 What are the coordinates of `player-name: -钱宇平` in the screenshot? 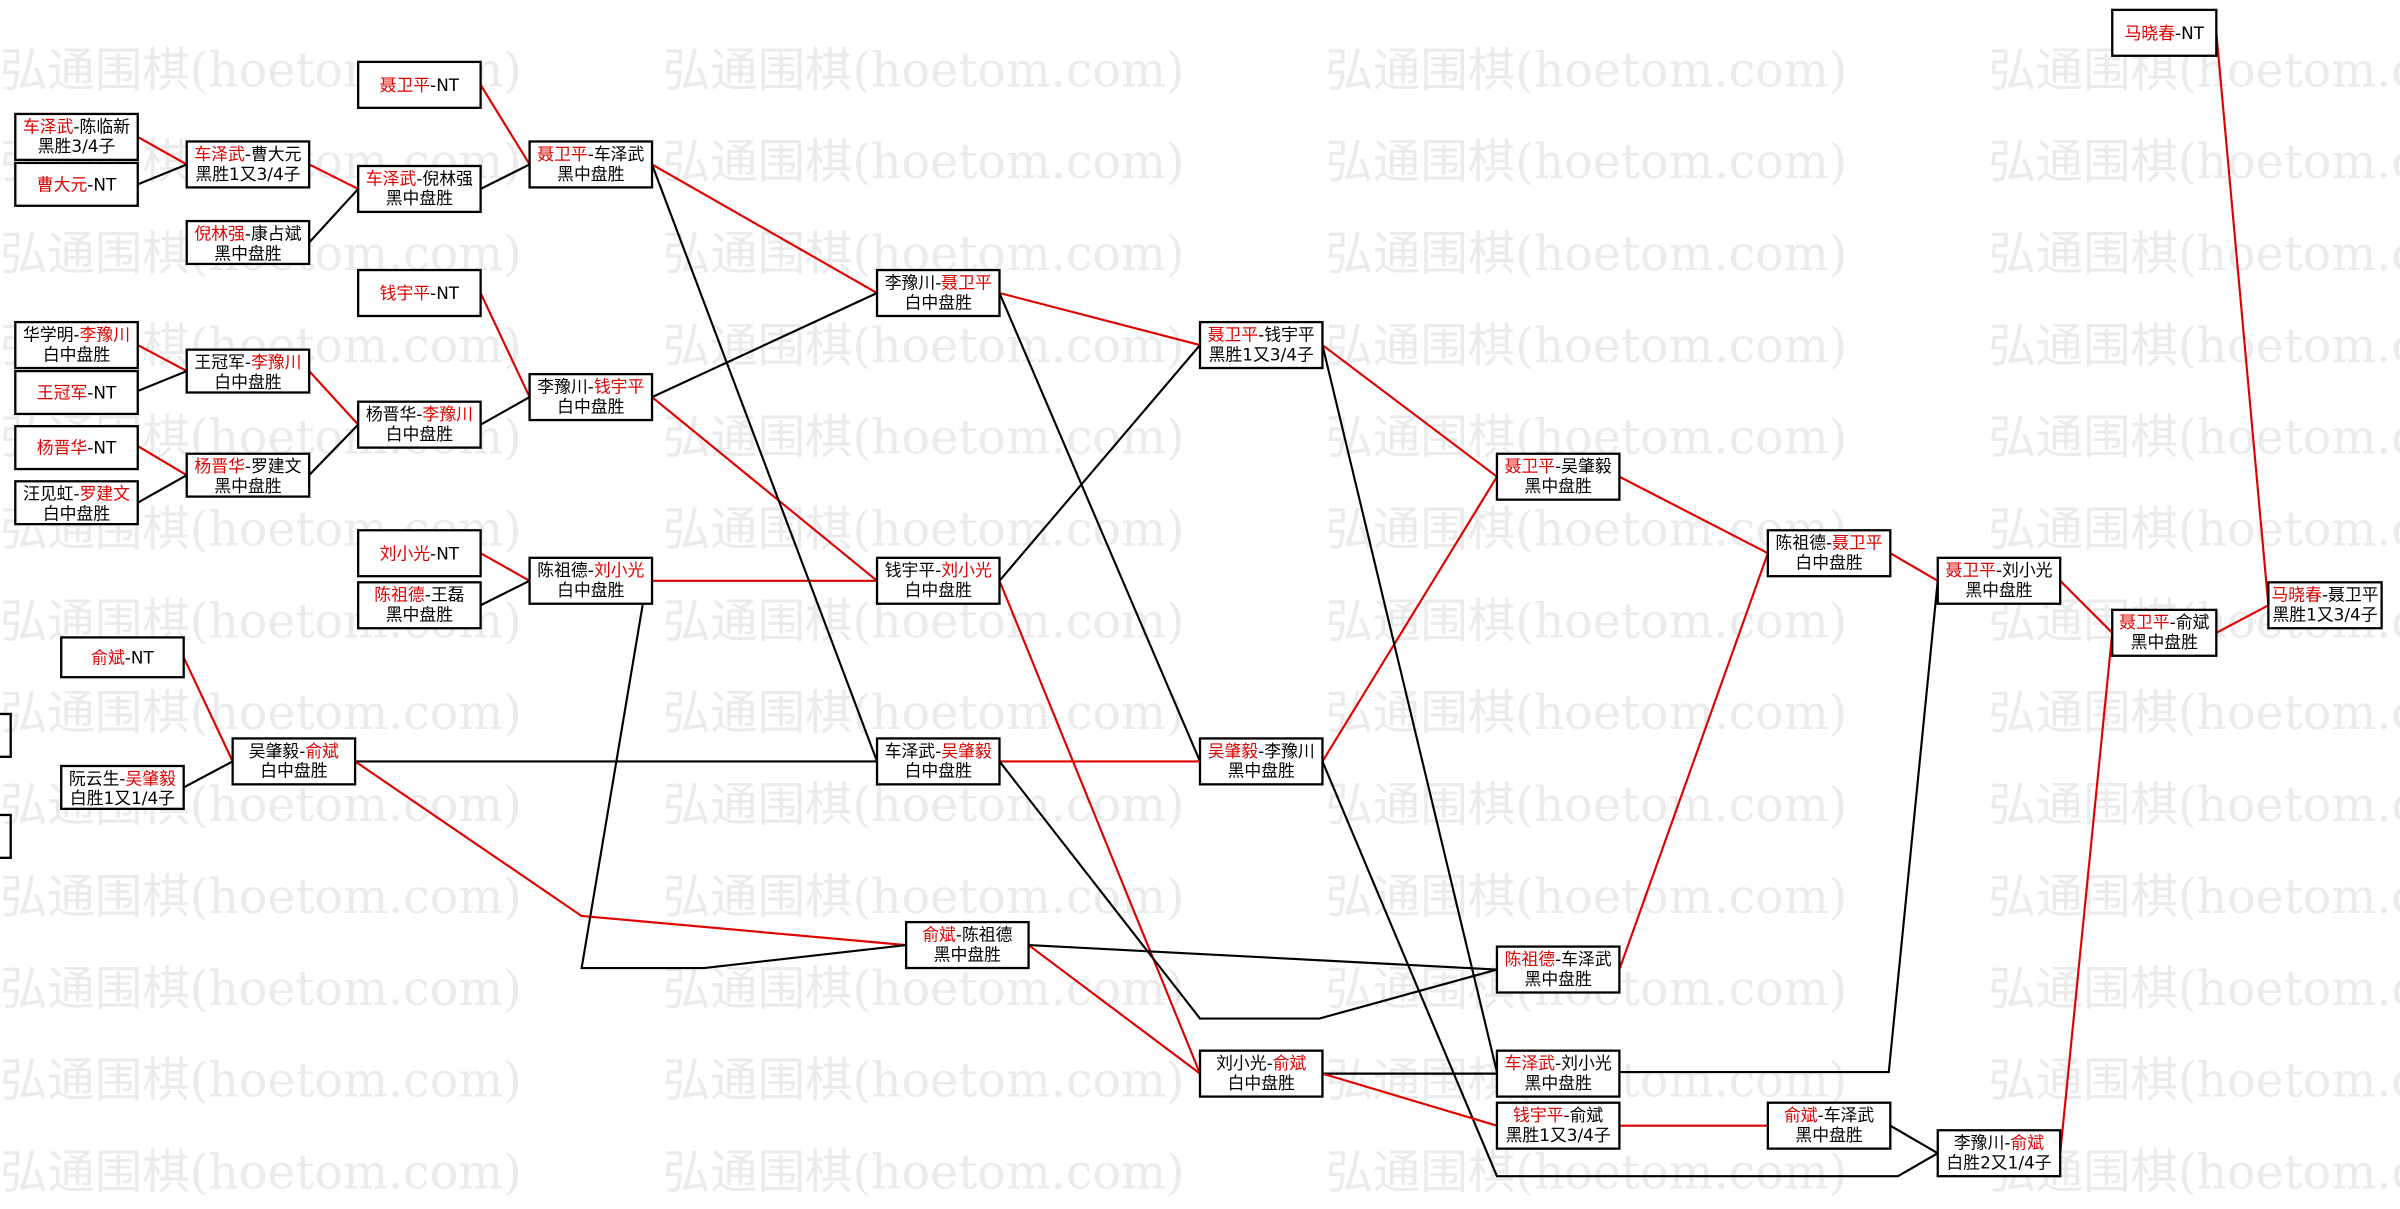 It's located at (1286, 334).